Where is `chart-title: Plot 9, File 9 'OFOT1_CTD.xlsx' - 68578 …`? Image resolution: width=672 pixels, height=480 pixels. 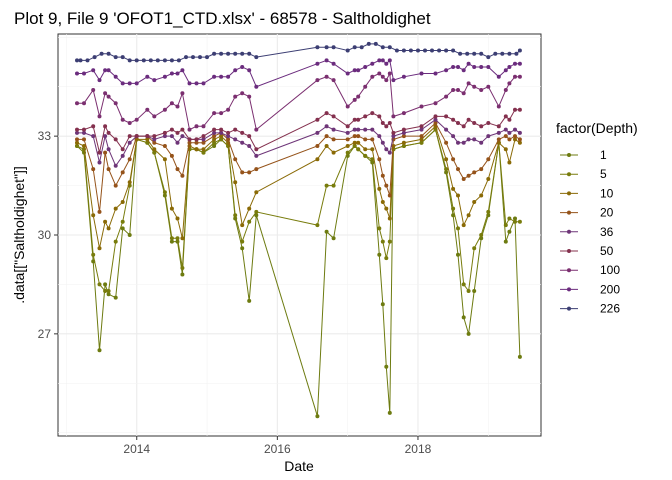
chart-title: Plot 9, File 9 'OFOT1_CTD.xlsx' - 68578 … is located at coordinates (222, 18).